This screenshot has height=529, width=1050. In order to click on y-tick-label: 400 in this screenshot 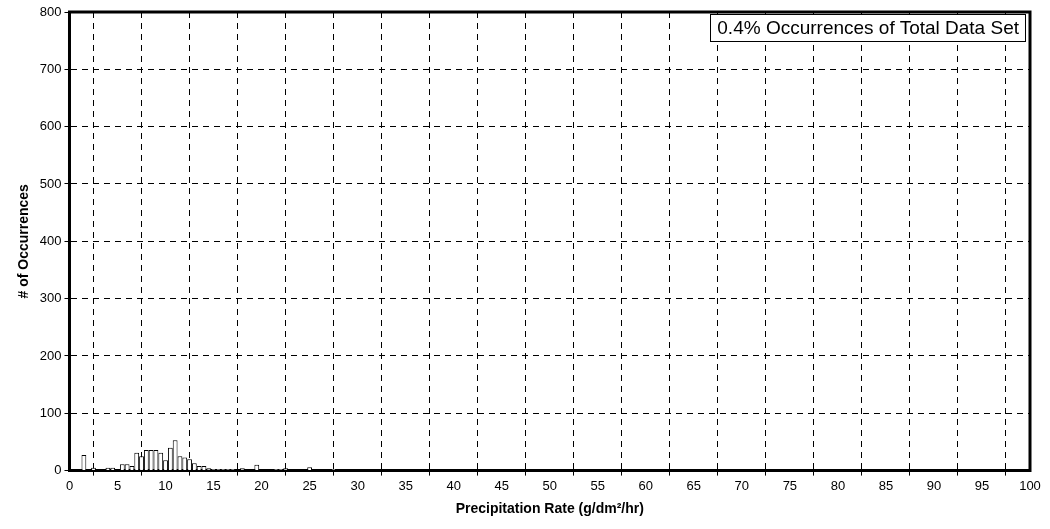, I will do `click(50, 240)`.